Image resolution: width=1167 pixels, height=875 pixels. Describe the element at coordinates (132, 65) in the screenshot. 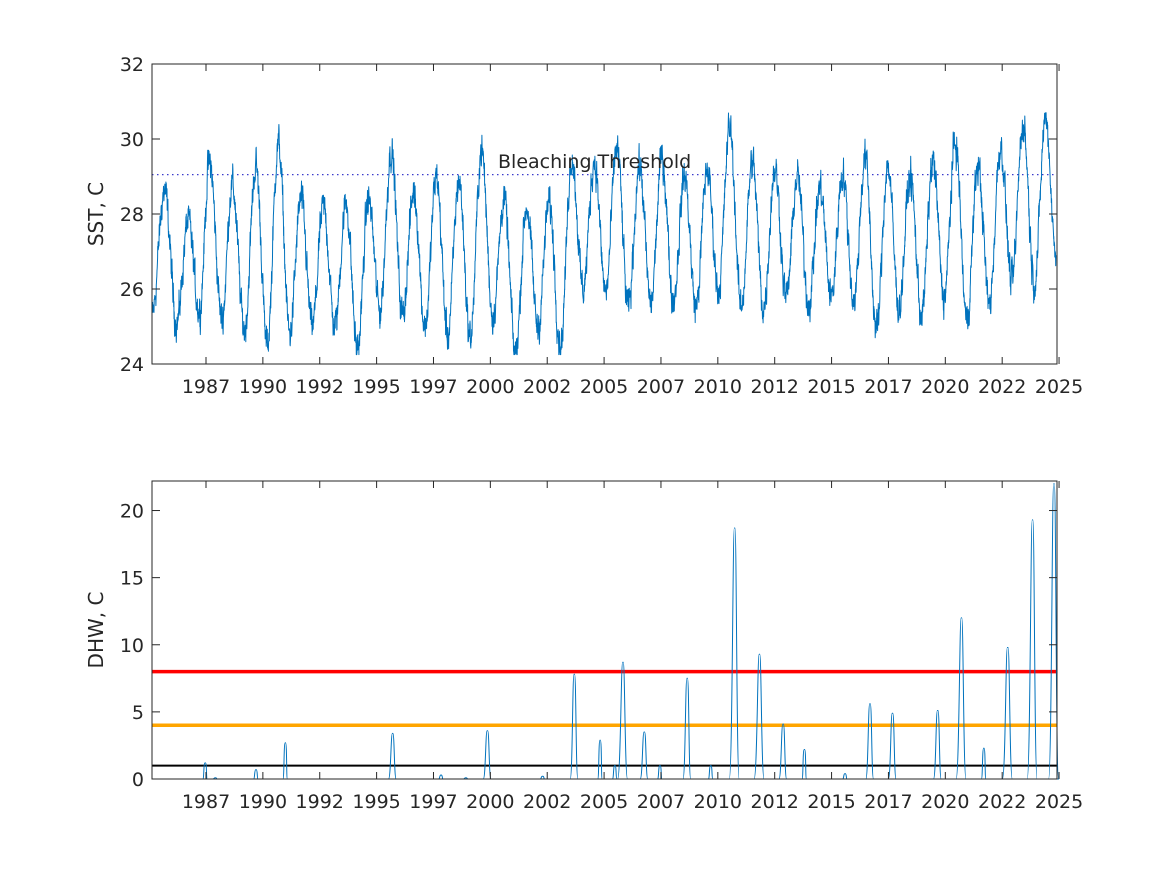

I see `y-tick-label: 32` at that location.